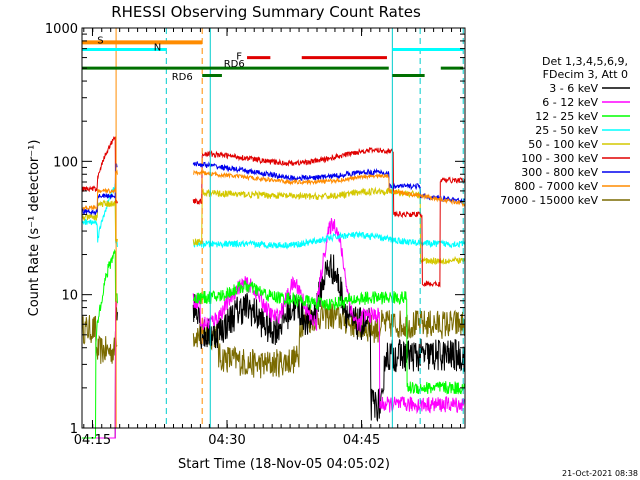 The image size is (640, 480). Describe the element at coordinates (600, 473) in the screenshot. I see `footer-timestamp: 21-Oct-2021 08:38` at that location.